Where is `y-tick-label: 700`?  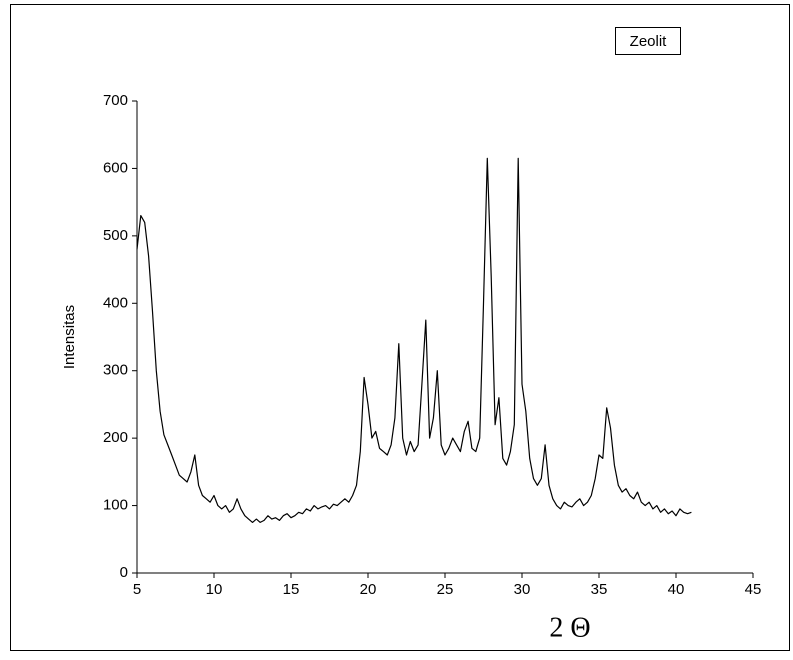 y-tick-label: 700 is located at coordinates (115, 100).